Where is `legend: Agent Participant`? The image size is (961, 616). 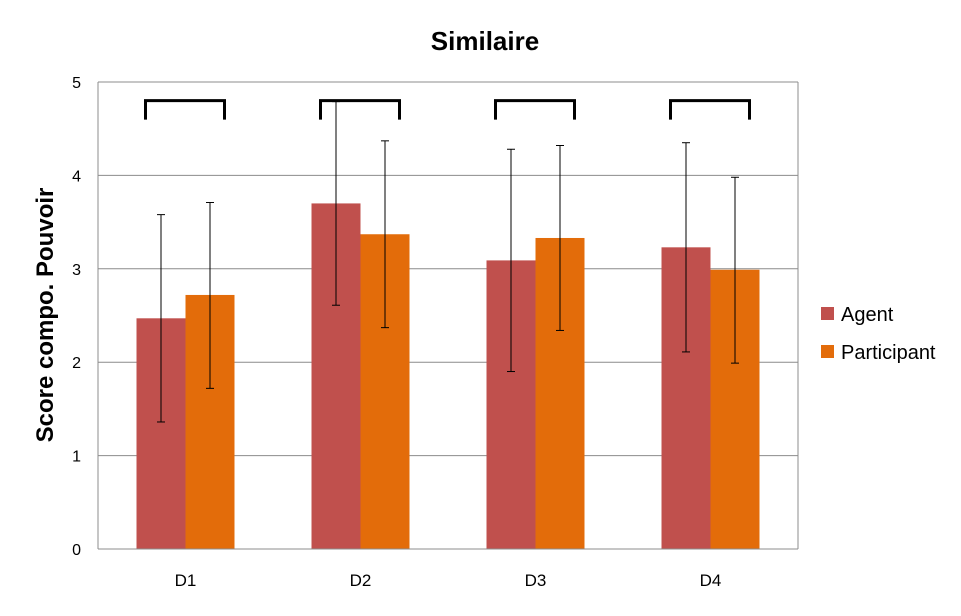
legend: Agent Participant is located at coordinates (878, 334).